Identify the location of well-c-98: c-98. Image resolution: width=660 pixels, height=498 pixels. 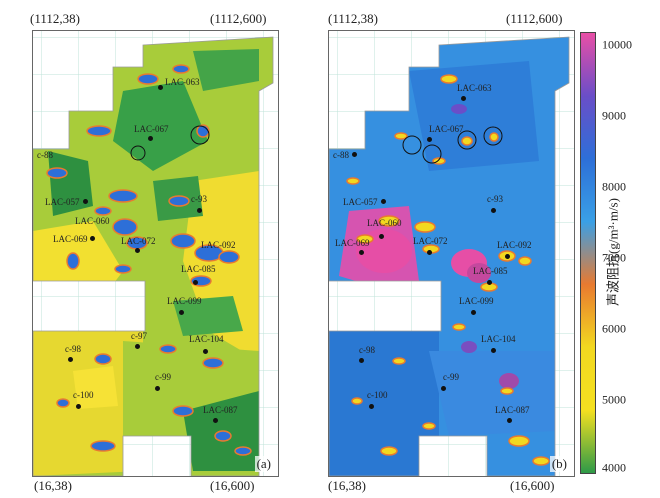
(366, 349).